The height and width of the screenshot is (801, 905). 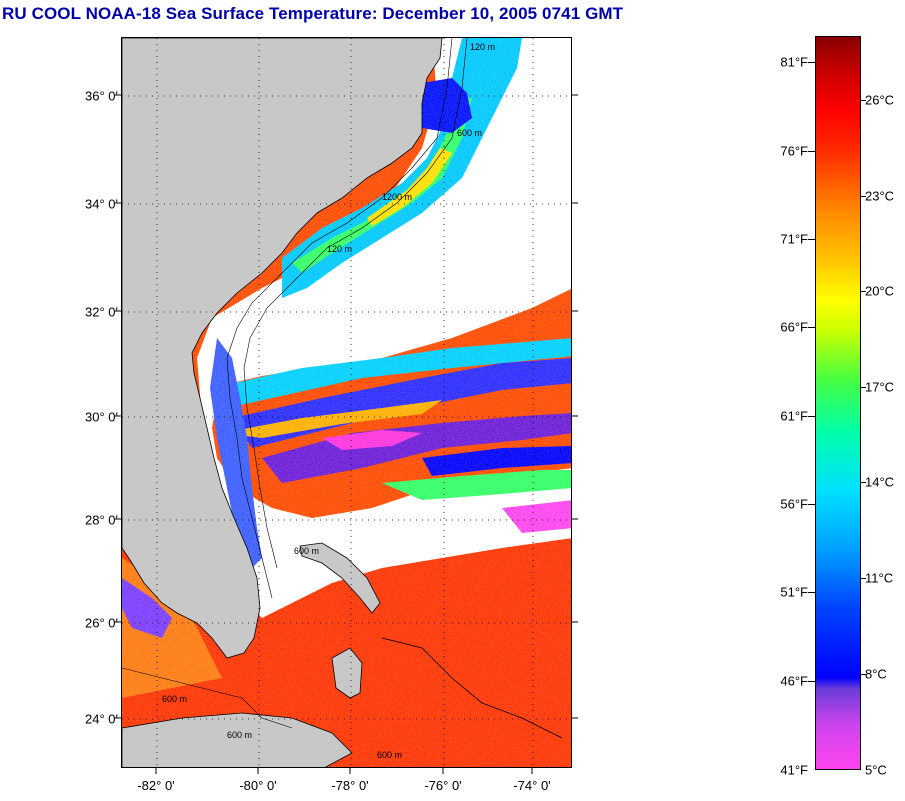 What do you see at coordinates (156, 785) in the screenshot?
I see `lon-label-82: -82° 0'` at bounding box center [156, 785].